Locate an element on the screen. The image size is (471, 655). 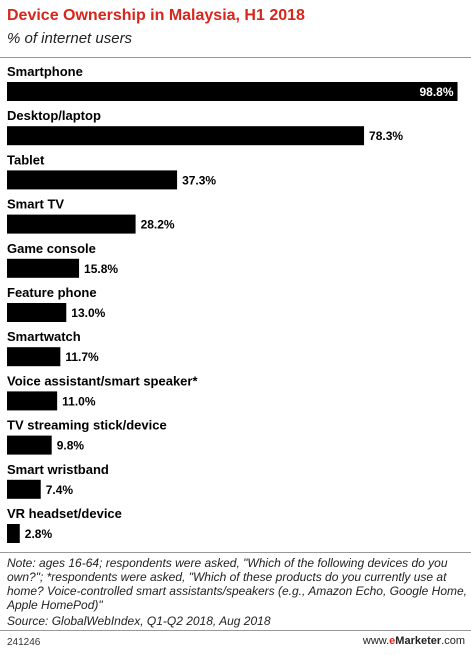
category-label: Tablet is located at coordinates (26, 159).